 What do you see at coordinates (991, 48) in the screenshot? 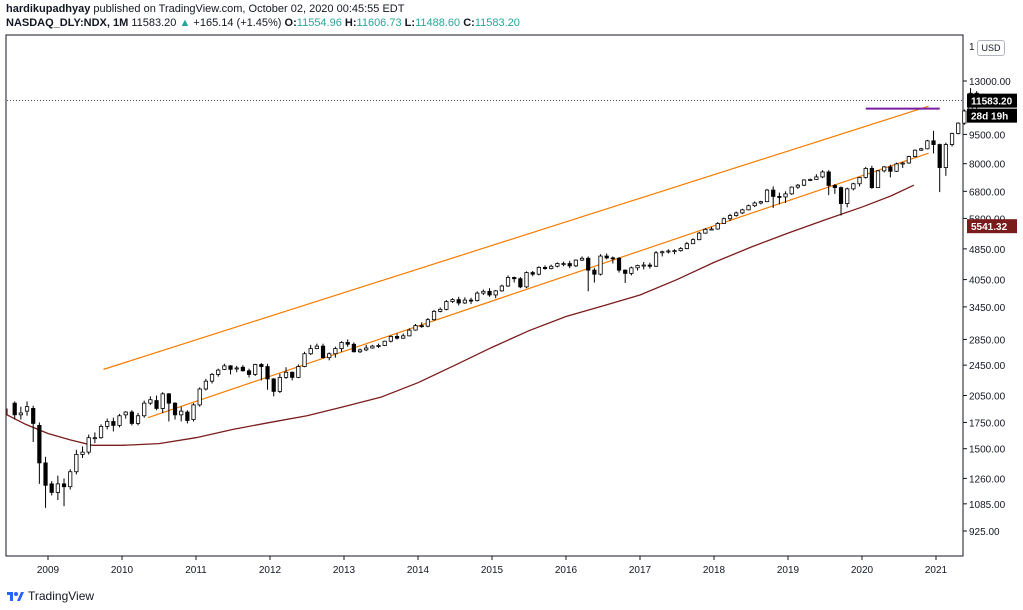
I see `currency-badge: USD` at bounding box center [991, 48].